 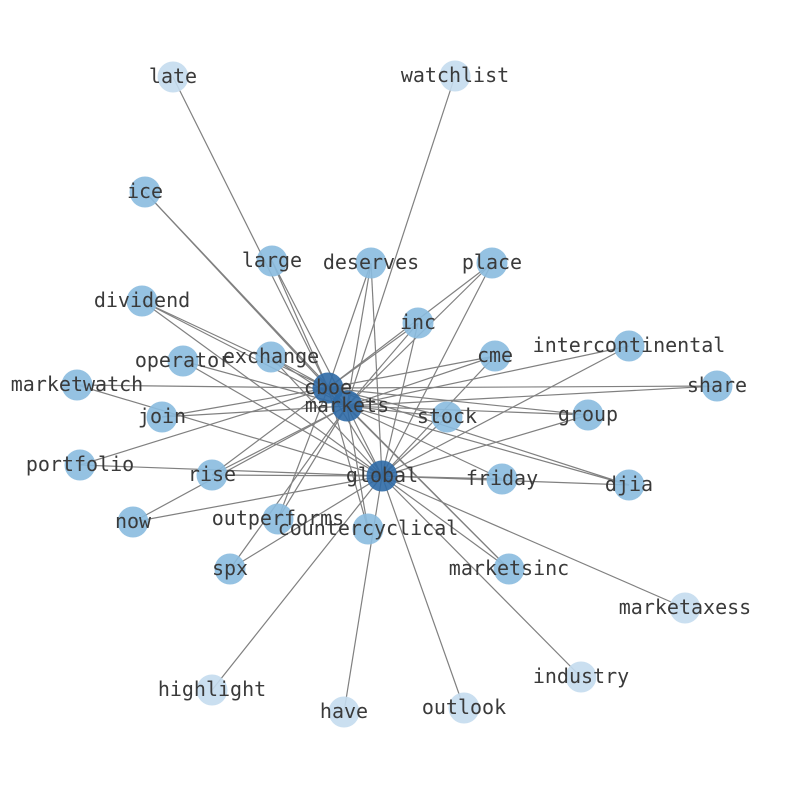 I want to click on node-label-portfolio: portfolio, so click(x=80, y=464).